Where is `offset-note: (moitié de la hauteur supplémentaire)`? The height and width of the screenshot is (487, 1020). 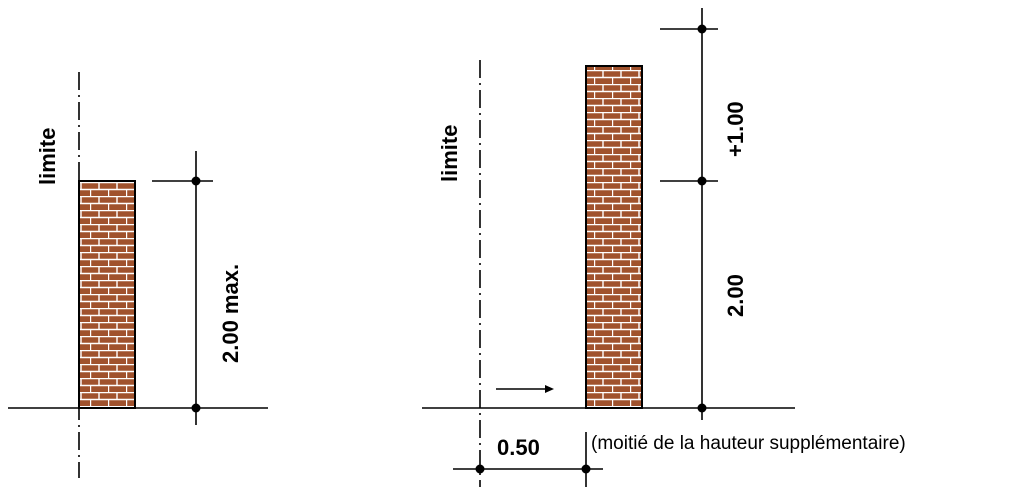 offset-note: (moitié de la hauteur supplémentaire) is located at coordinates (748, 443).